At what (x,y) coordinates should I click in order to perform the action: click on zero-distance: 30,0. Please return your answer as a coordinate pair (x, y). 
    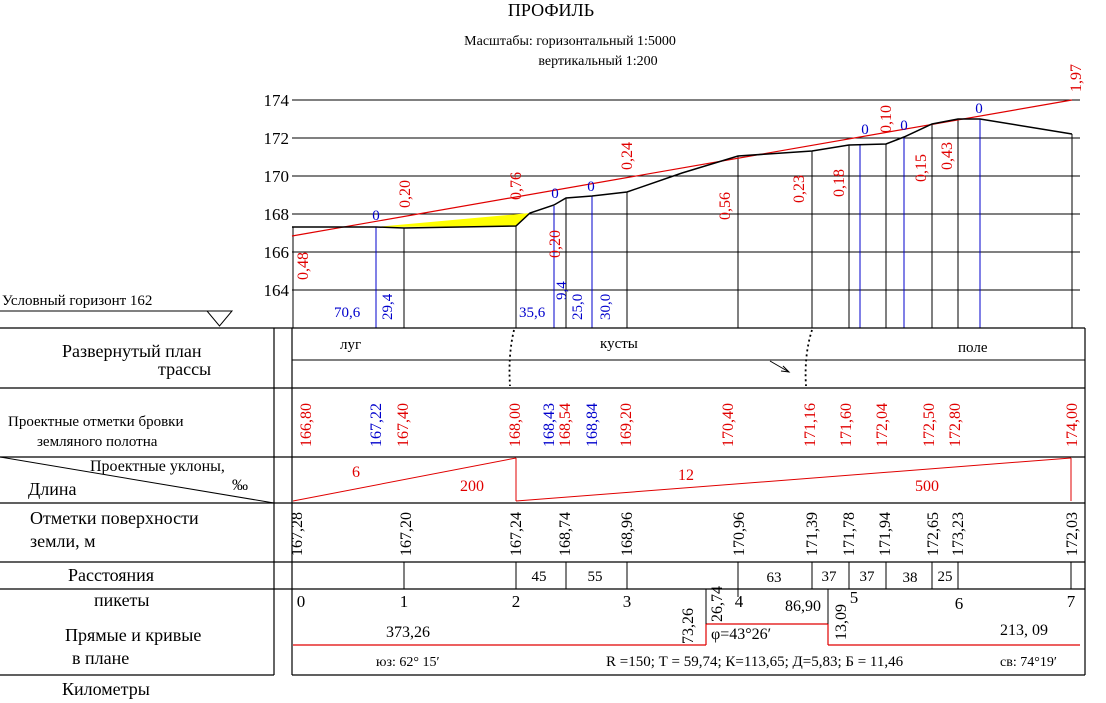
    Looking at the image, I should click on (606, 307).